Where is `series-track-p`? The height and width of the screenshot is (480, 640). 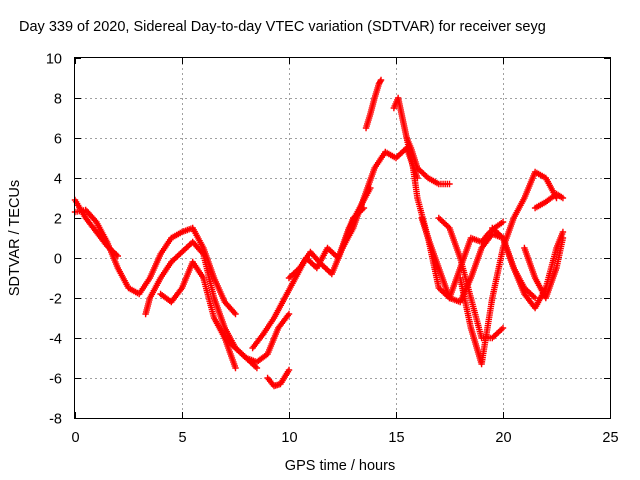
series-track-p is located at coordinates (528, 268).